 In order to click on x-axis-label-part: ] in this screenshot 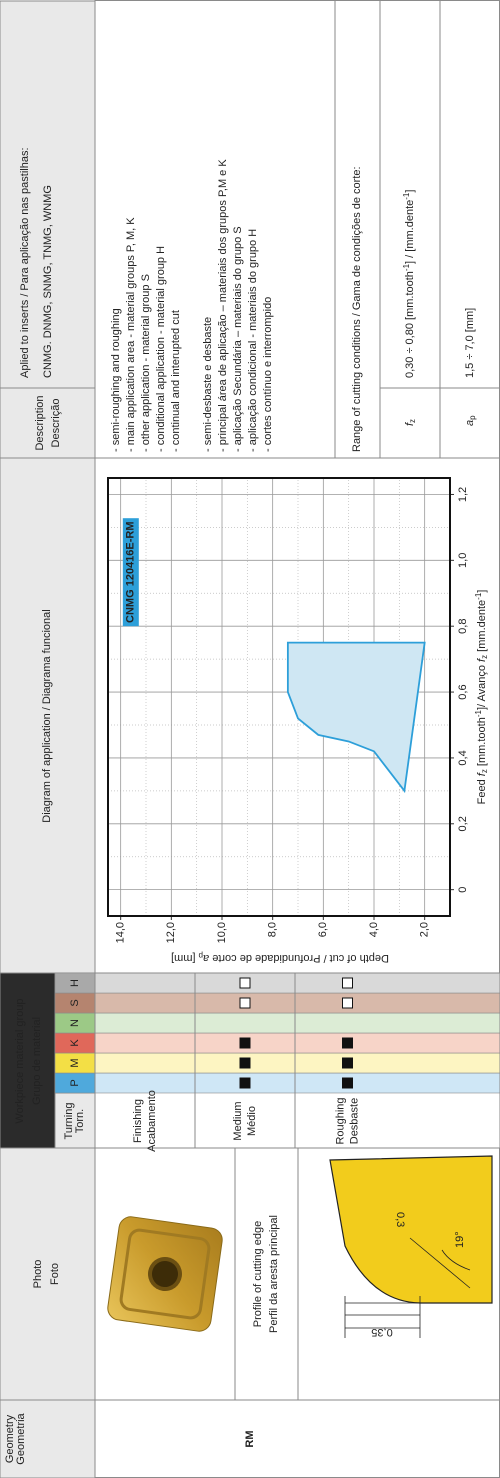, I will do `click(482, 591)`.